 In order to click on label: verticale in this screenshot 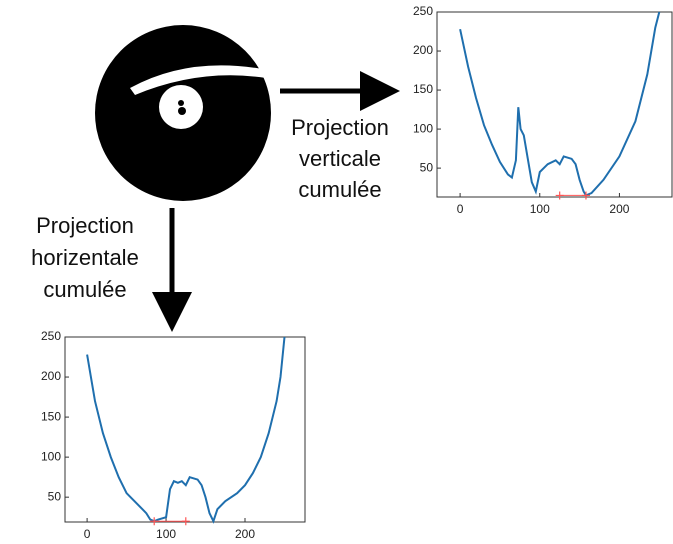, I will do `click(340, 158)`.